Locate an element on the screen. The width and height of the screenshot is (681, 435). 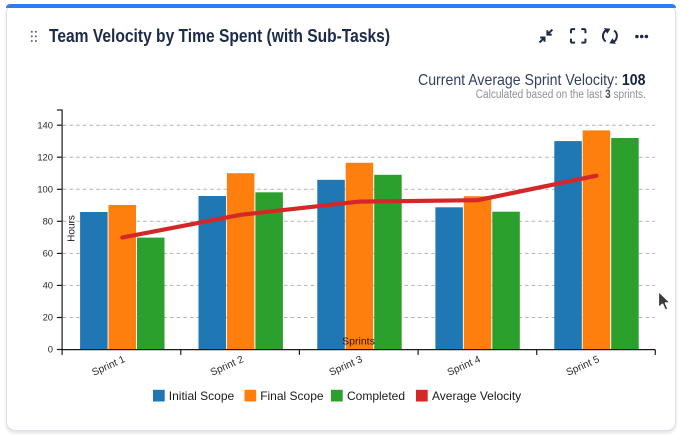
svg-text: 0 is located at coordinates (50, 349).